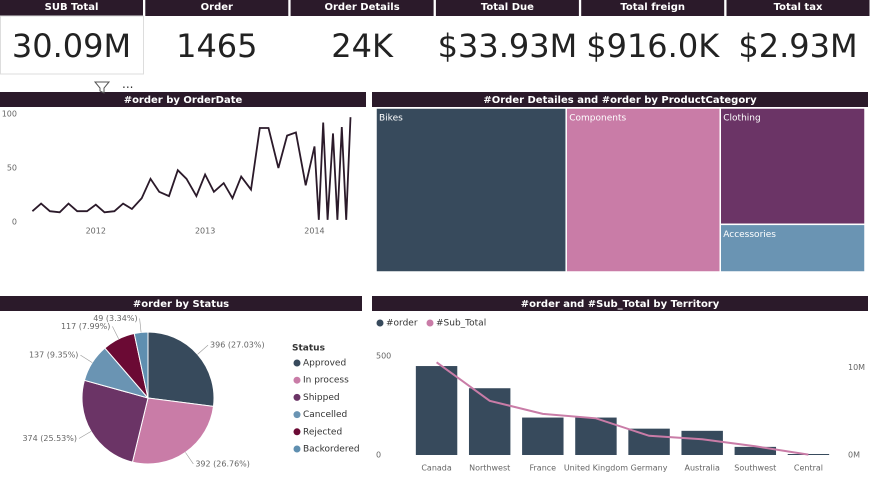  I want to click on card-value: $33.93M, so click(508, 46).